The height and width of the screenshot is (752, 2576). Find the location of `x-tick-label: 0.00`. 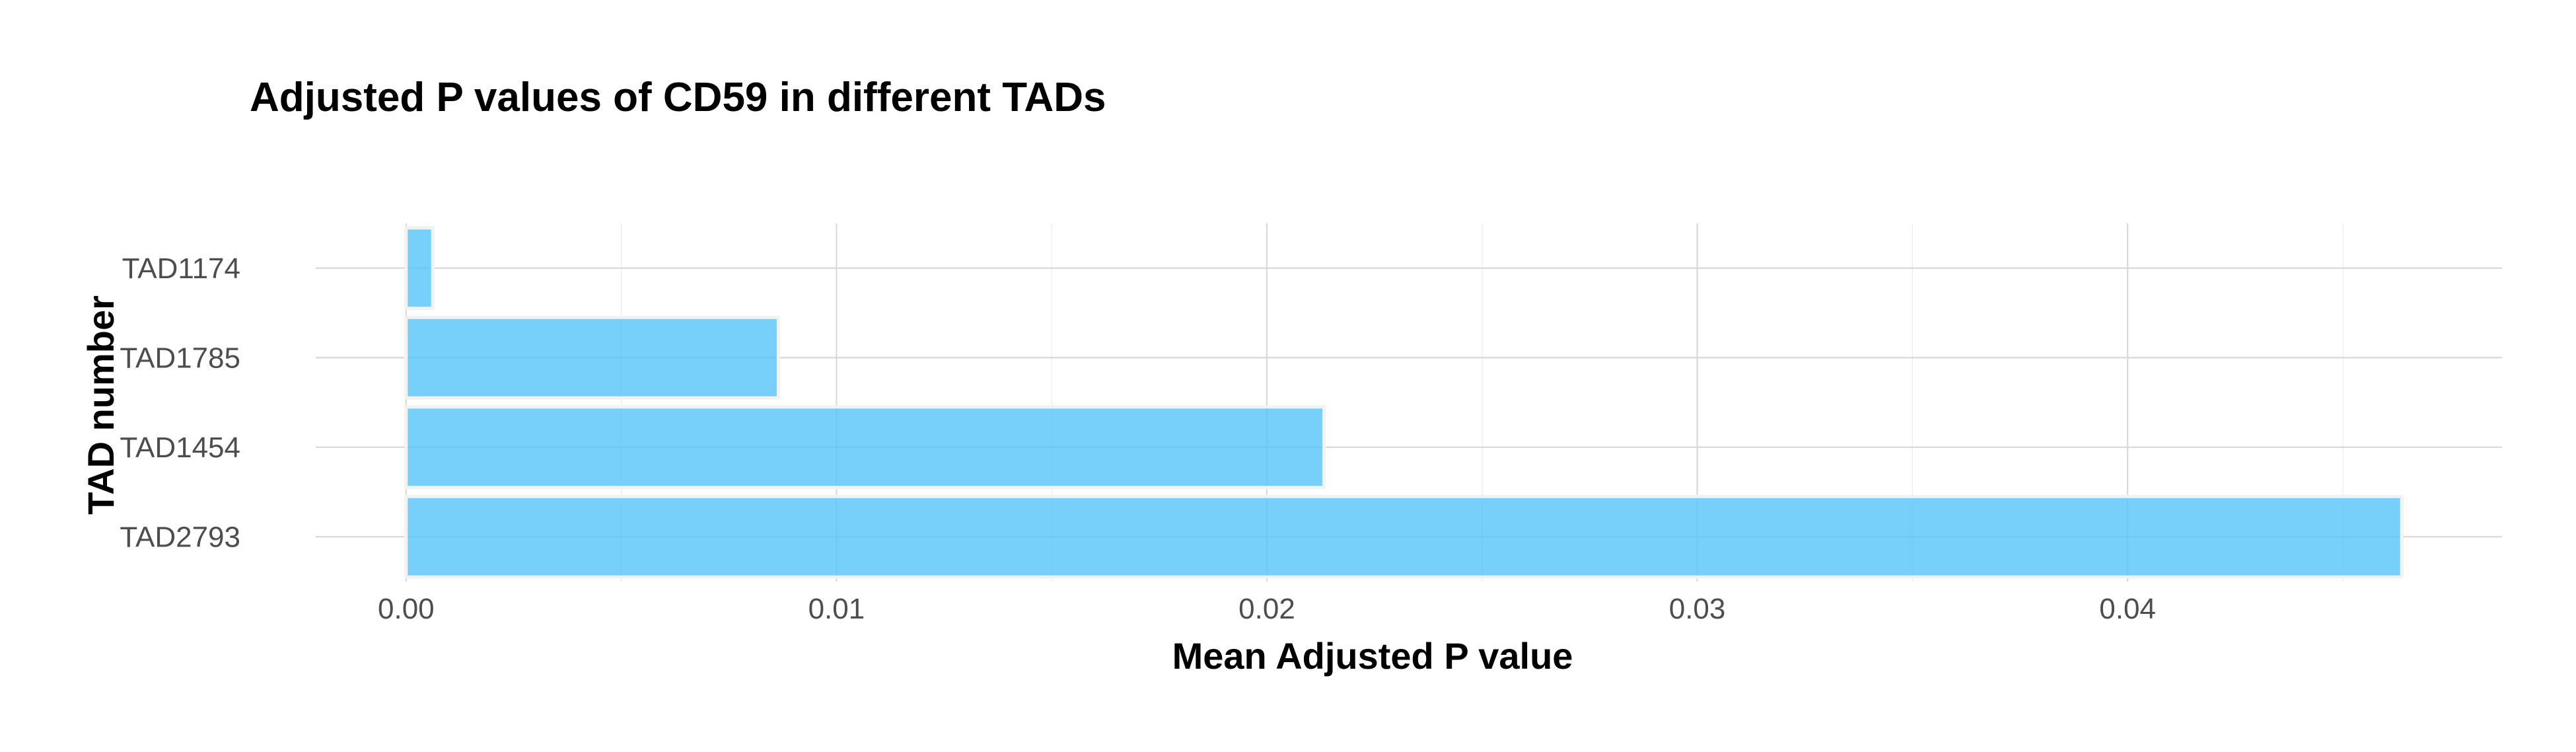

x-tick-label: 0.00 is located at coordinates (406, 609).